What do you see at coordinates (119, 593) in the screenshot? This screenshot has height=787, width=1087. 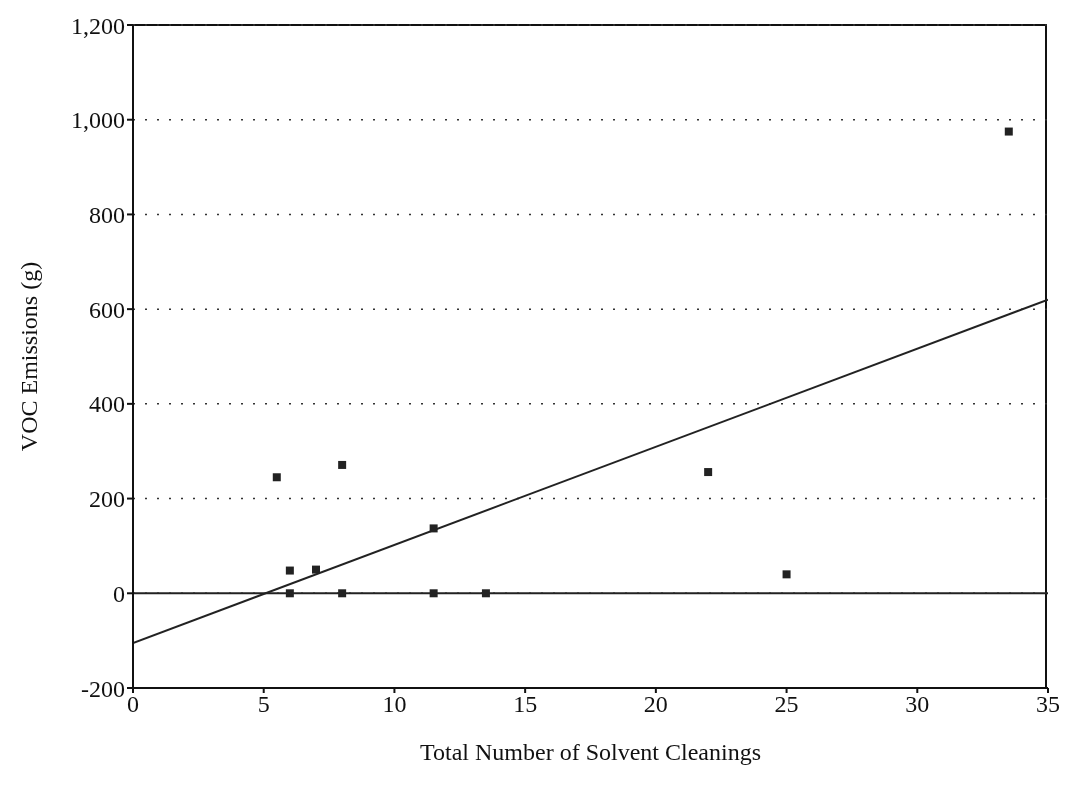 I see `y-tick-label: 0` at bounding box center [119, 593].